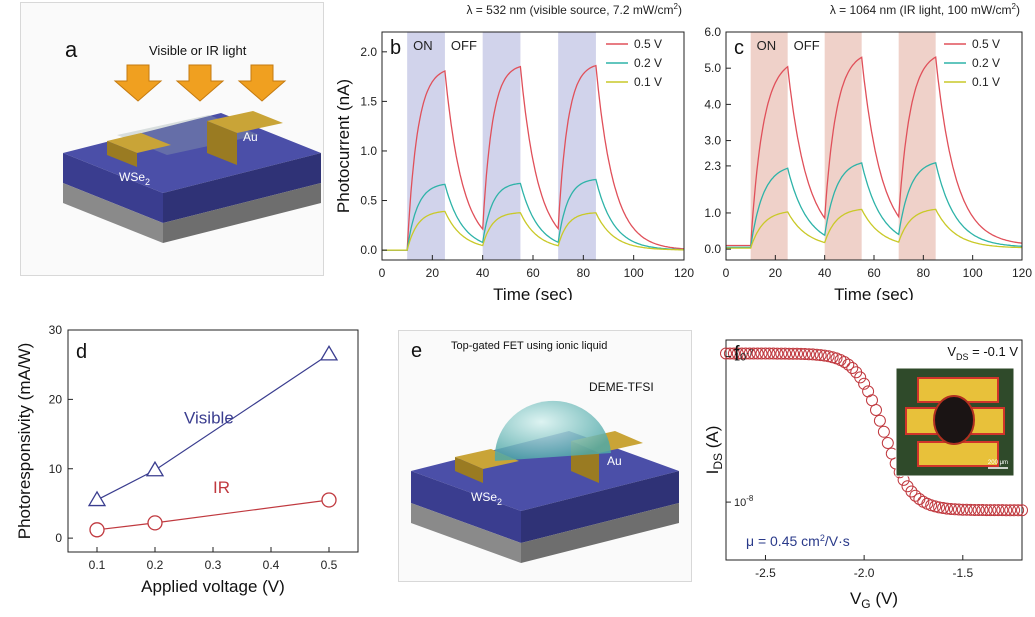 The height and width of the screenshot is (617, 1035). Describe the element at coordinates (621, 387) in the screenshot. I see `deme-tfsi-label: DEME-TFSI` at that location.